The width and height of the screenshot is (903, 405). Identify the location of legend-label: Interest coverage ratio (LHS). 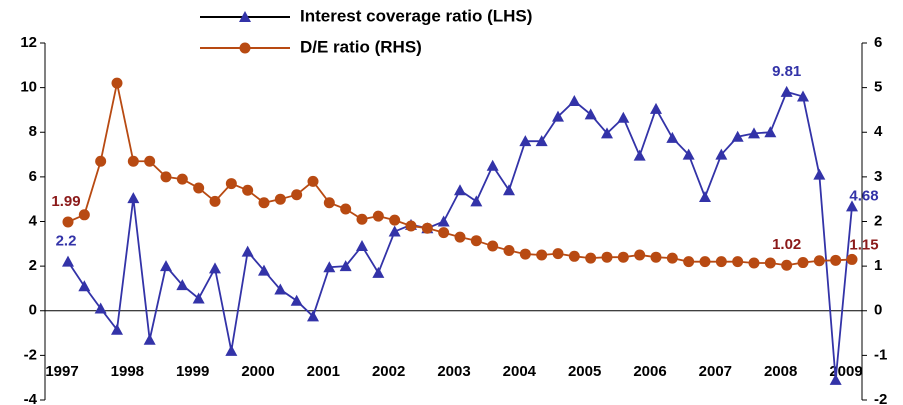
(416, 15).